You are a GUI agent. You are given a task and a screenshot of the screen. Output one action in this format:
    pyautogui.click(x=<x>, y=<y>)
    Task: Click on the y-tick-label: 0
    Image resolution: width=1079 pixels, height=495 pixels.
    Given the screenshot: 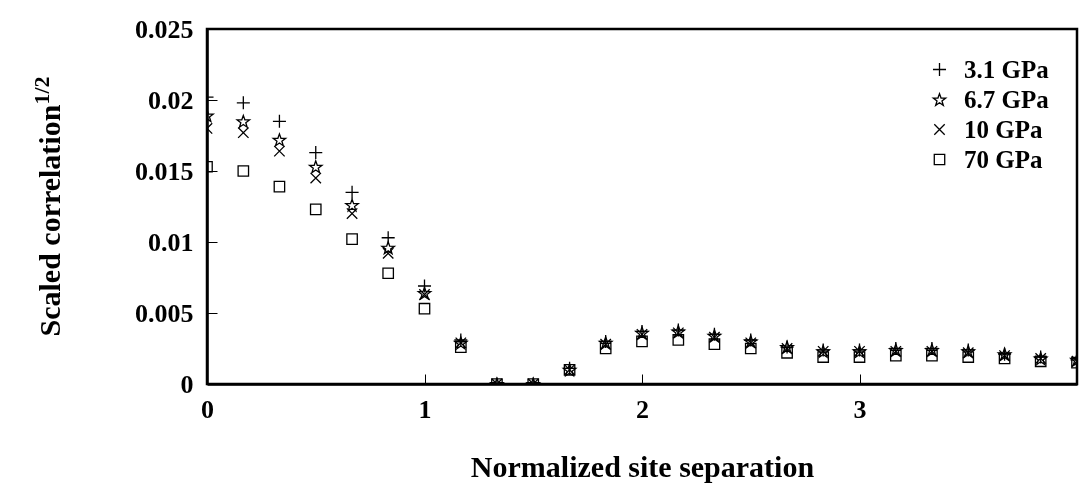 What is the action you would take?
    pyautogui.click(x=187, y=384)
    